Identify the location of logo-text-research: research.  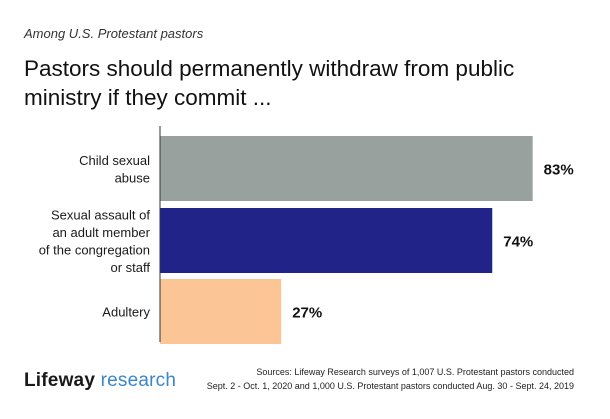
(136, 380).